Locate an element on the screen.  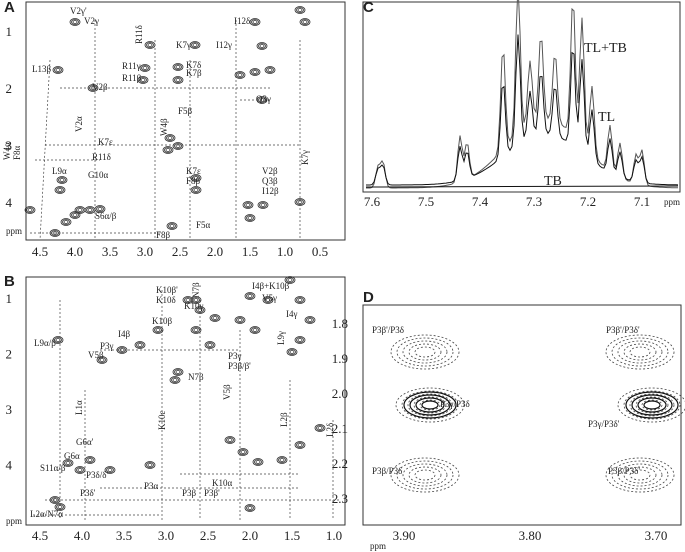
peak-annotation: V2γ' is located at coordinates (78, 11).